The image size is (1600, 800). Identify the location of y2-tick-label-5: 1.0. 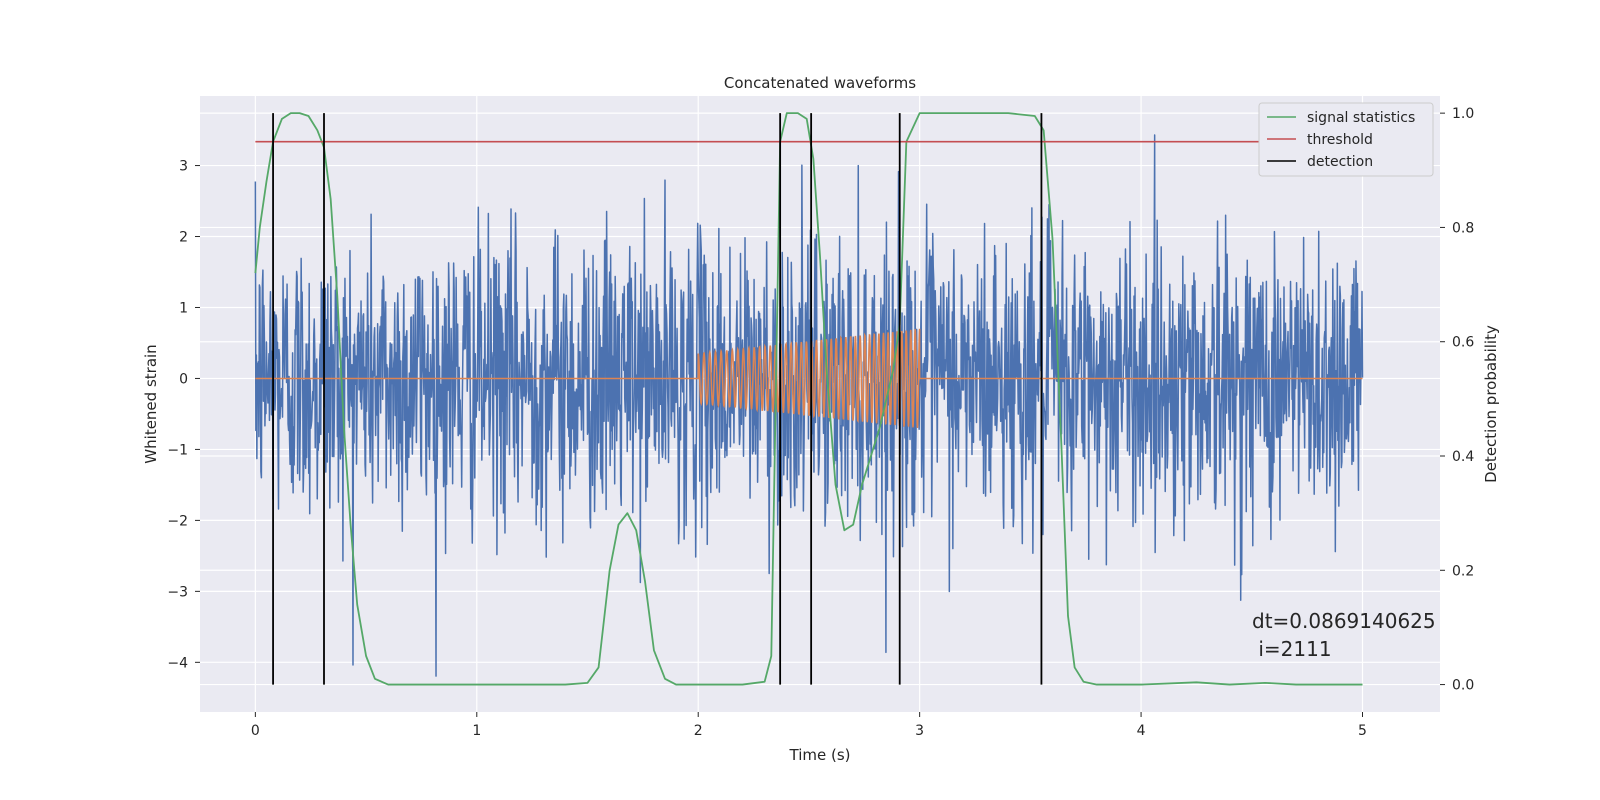
(1463, 114).